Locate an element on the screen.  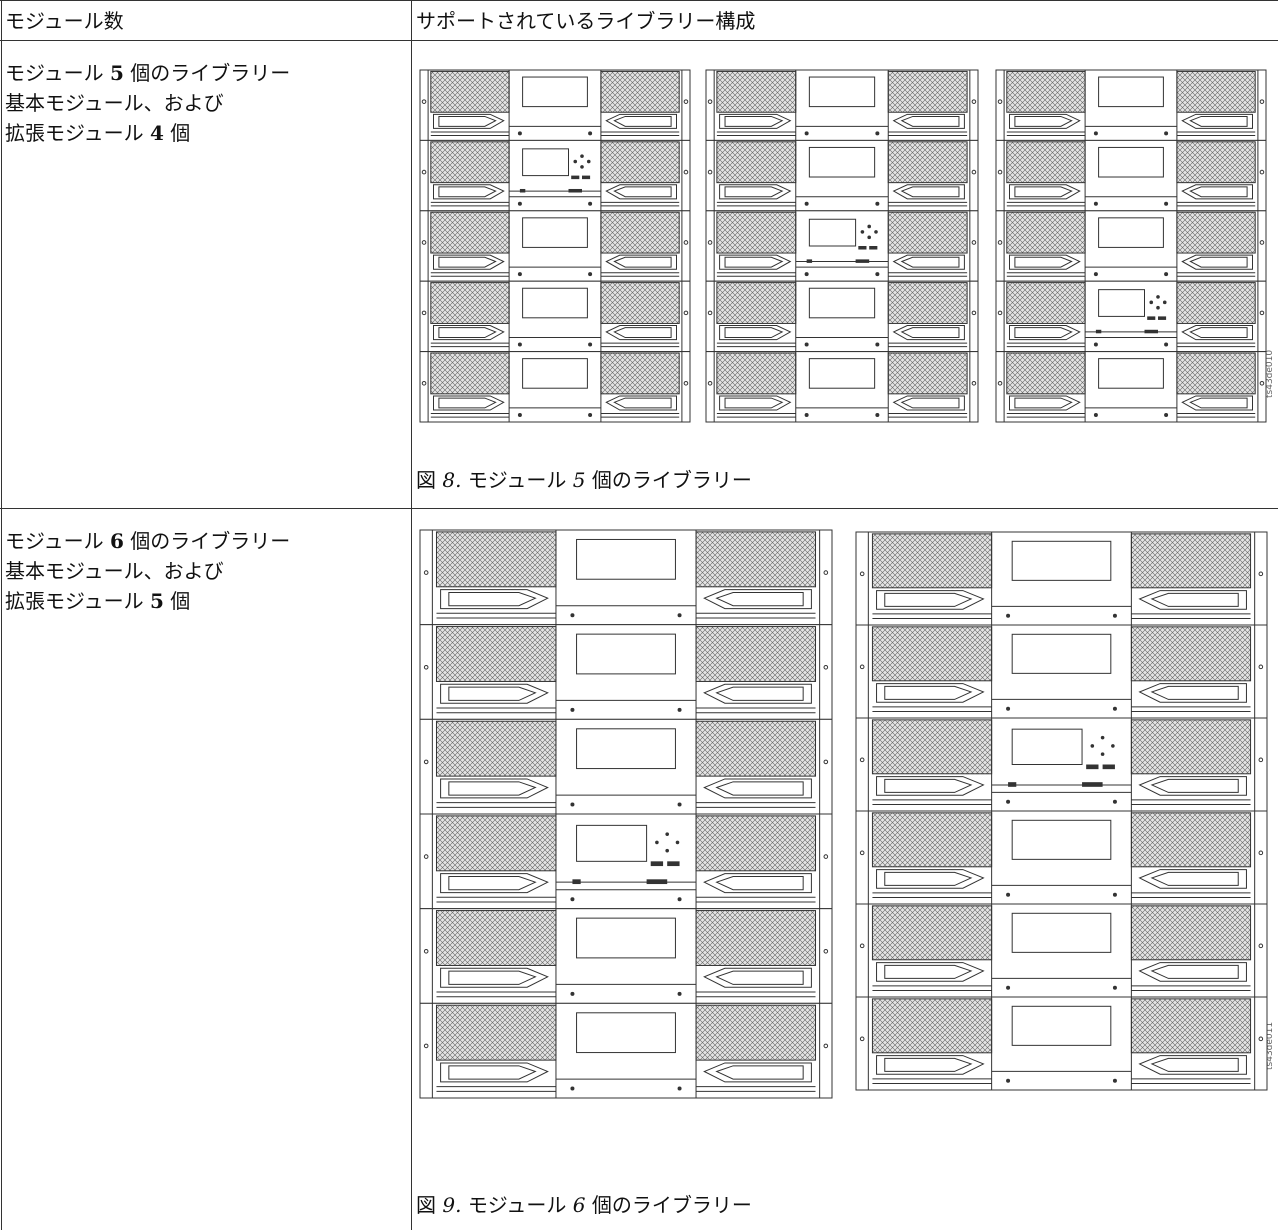
library-frame is located at coordinates (1061, 811).